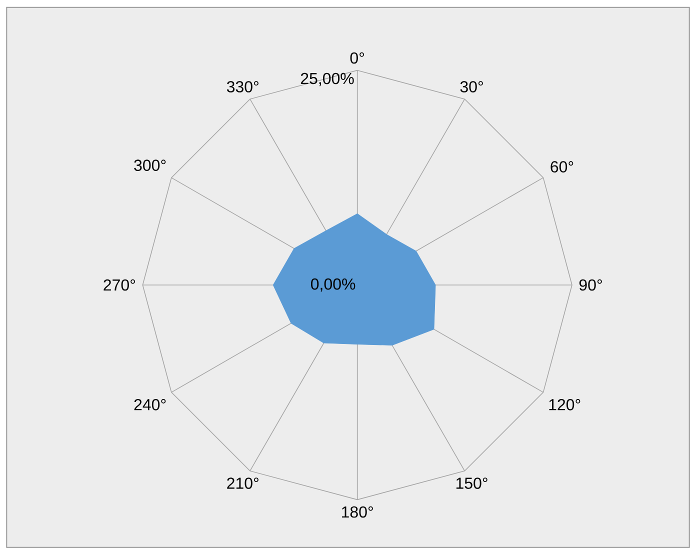 The height and width of the screenshot is (554, 696). Describe the element at coordinates (590, 285) in the screenshot. I see `spoke-label: 90°` at that location.